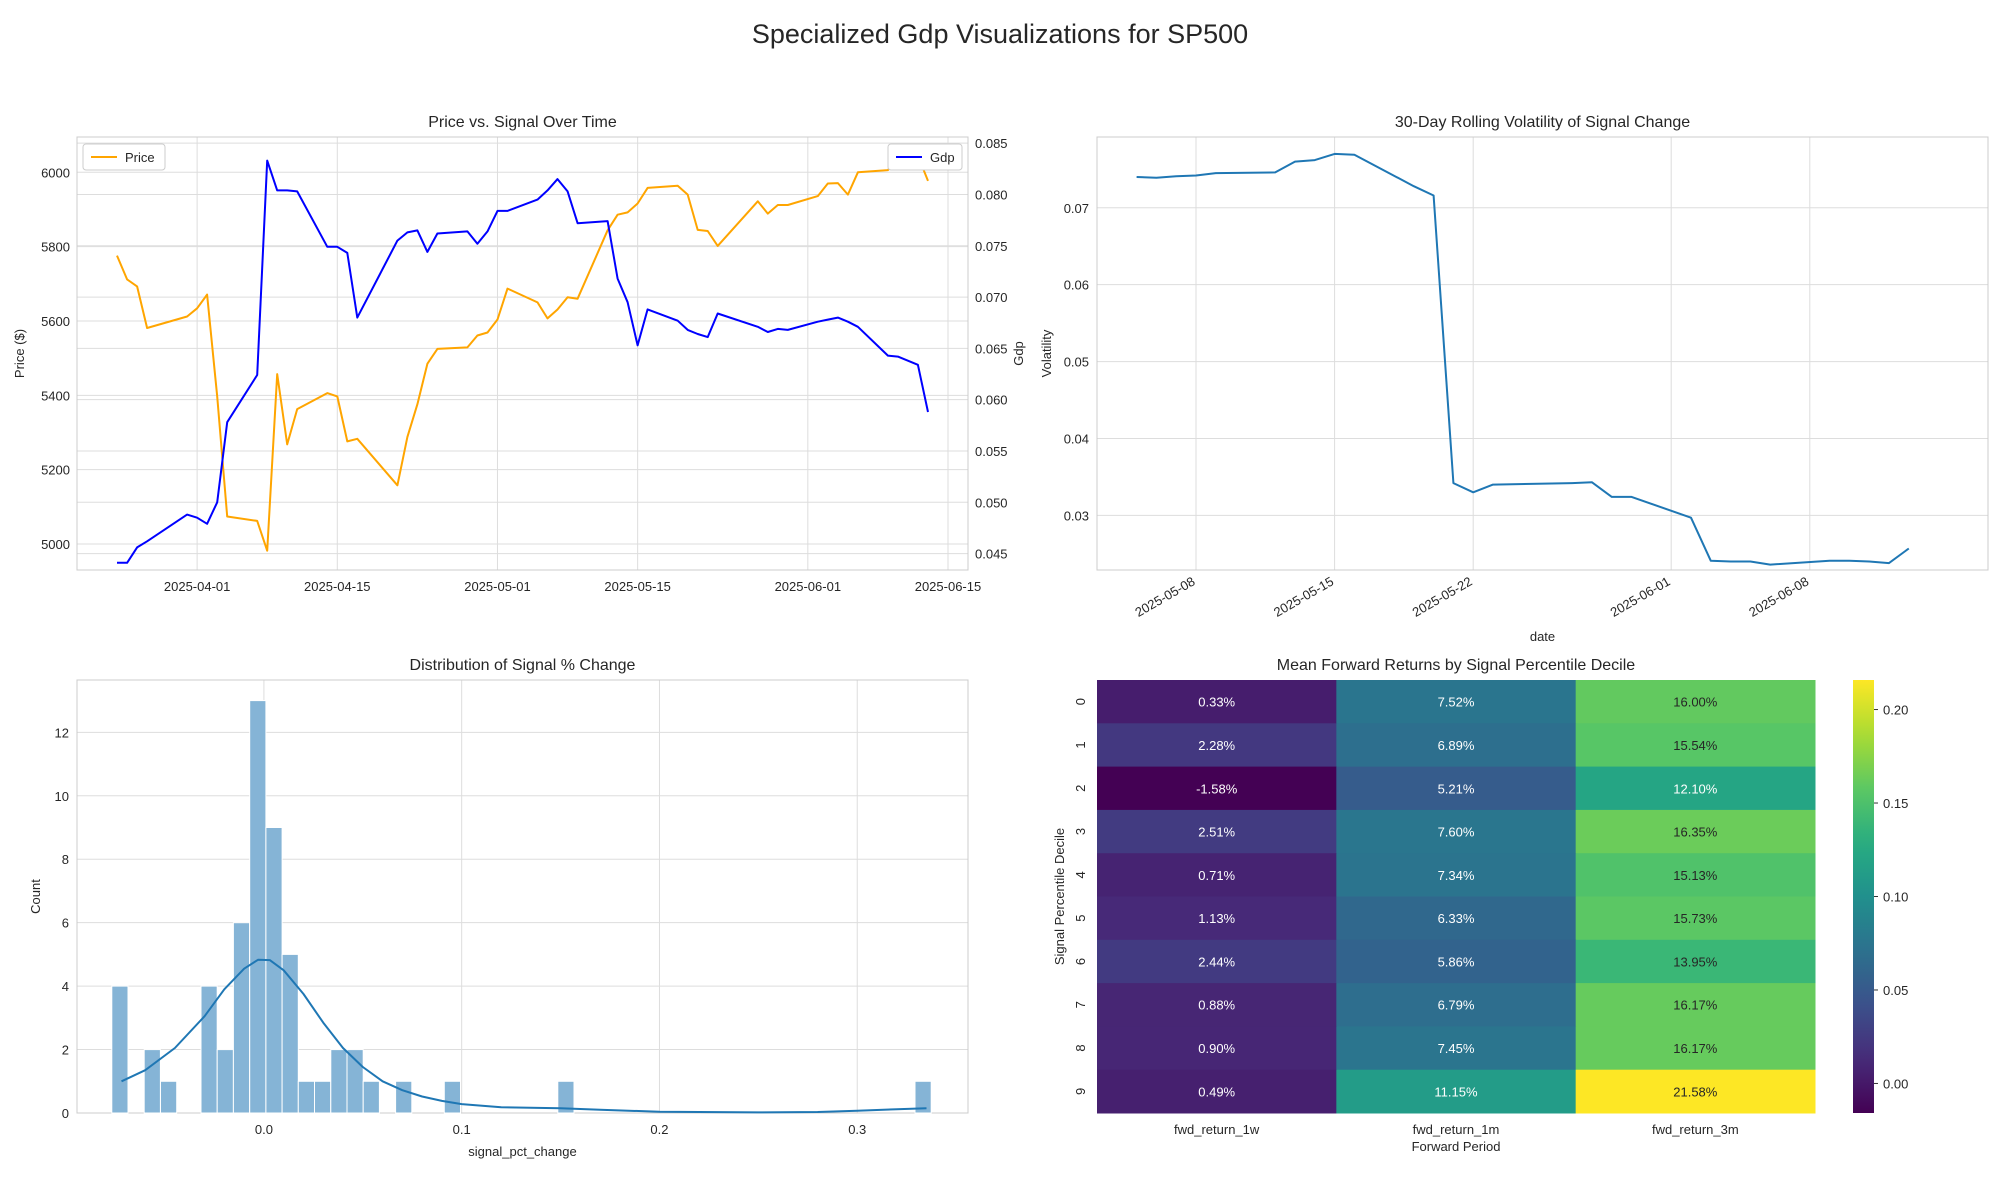  Describe the element at coordinates (524, 1036) in the screenshot. I see `kde-curve` at that location.